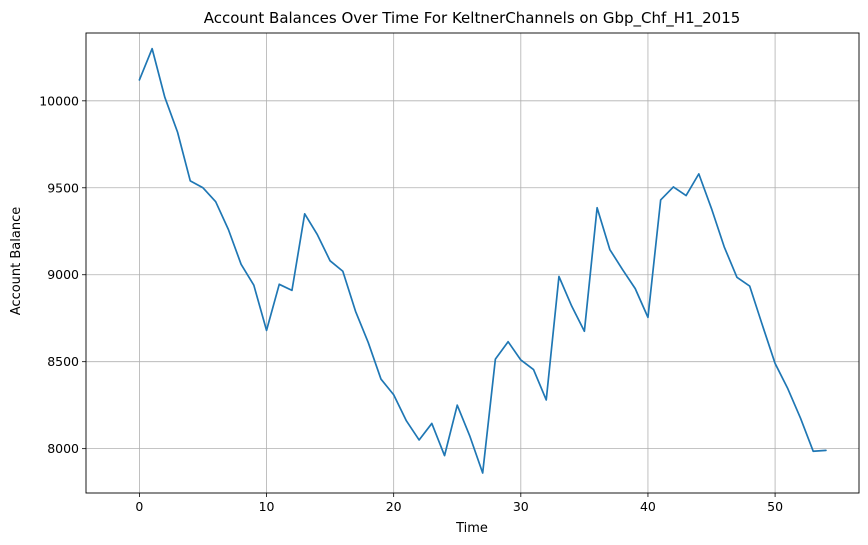  I want to click on y-tick-label: 8500, so click(63, 361).